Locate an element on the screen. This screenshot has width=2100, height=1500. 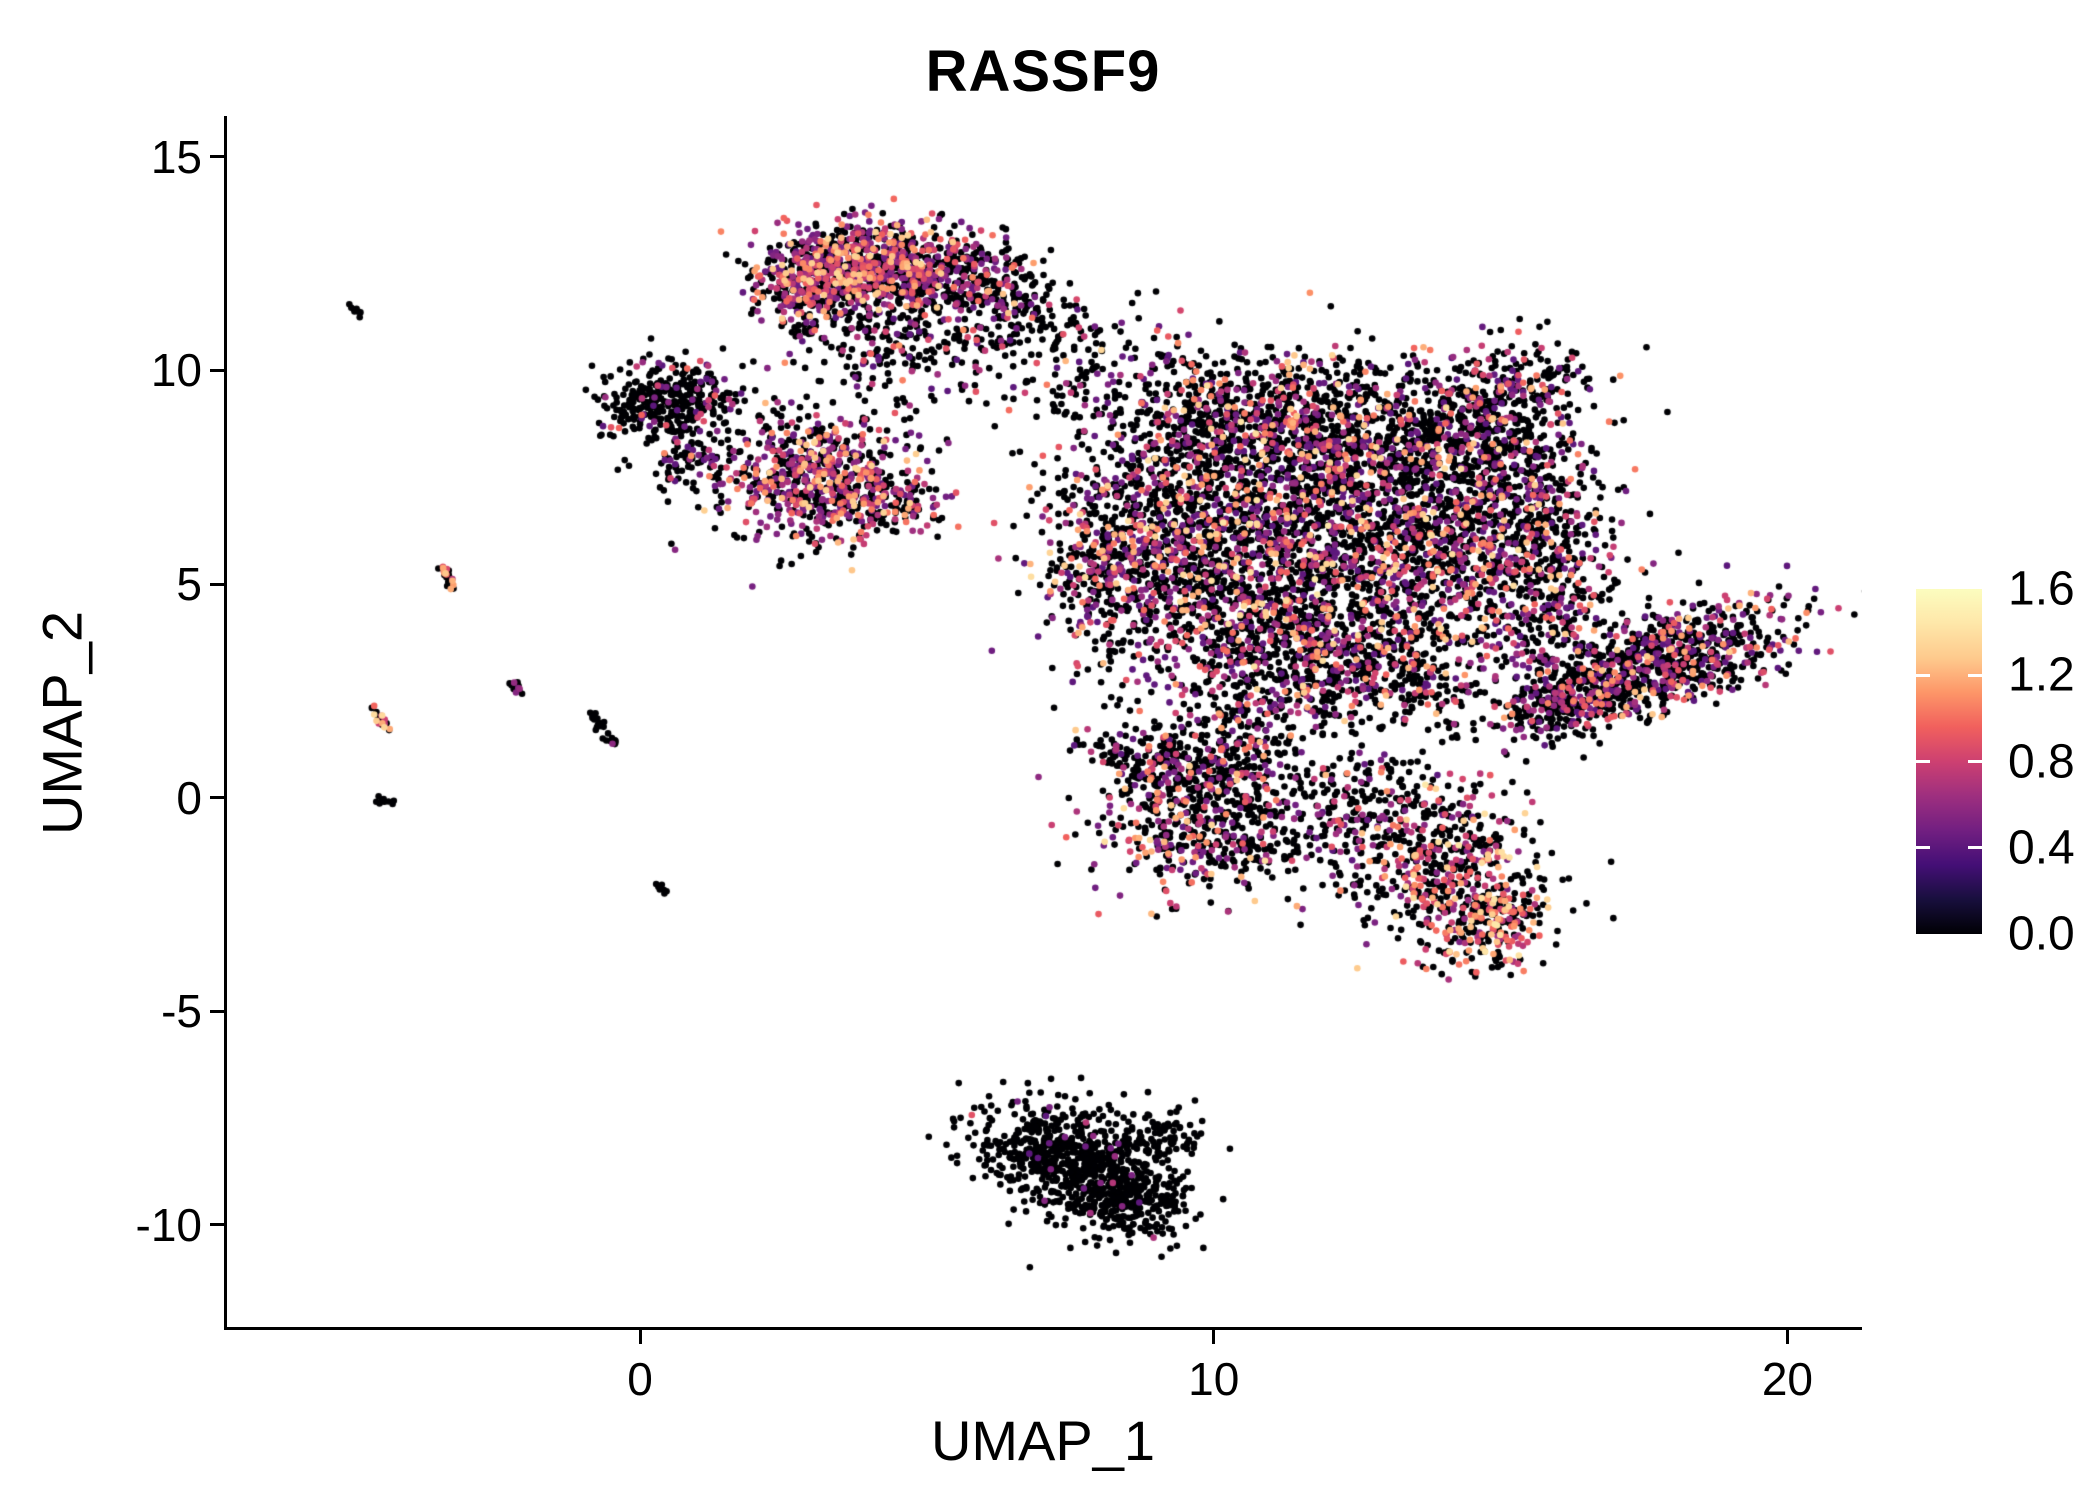
y-tick-label: 15 is located at coordinates (176, 156).